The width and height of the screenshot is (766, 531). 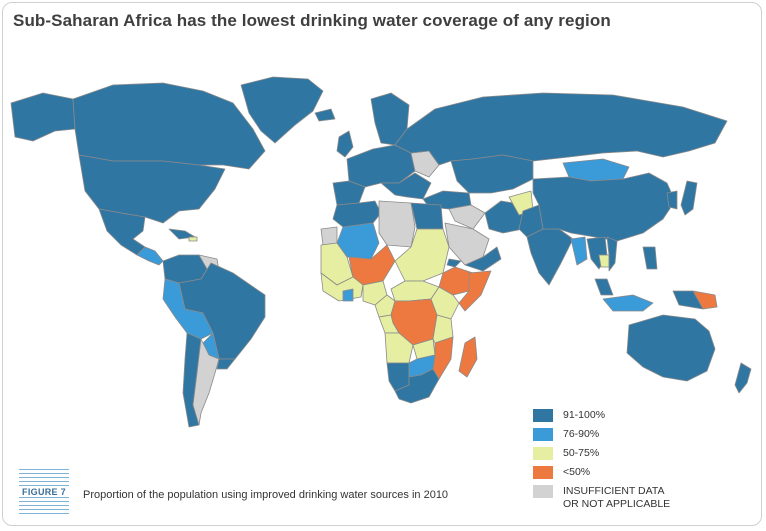 I want to click on region-haiti, so click(x=193, y=239).